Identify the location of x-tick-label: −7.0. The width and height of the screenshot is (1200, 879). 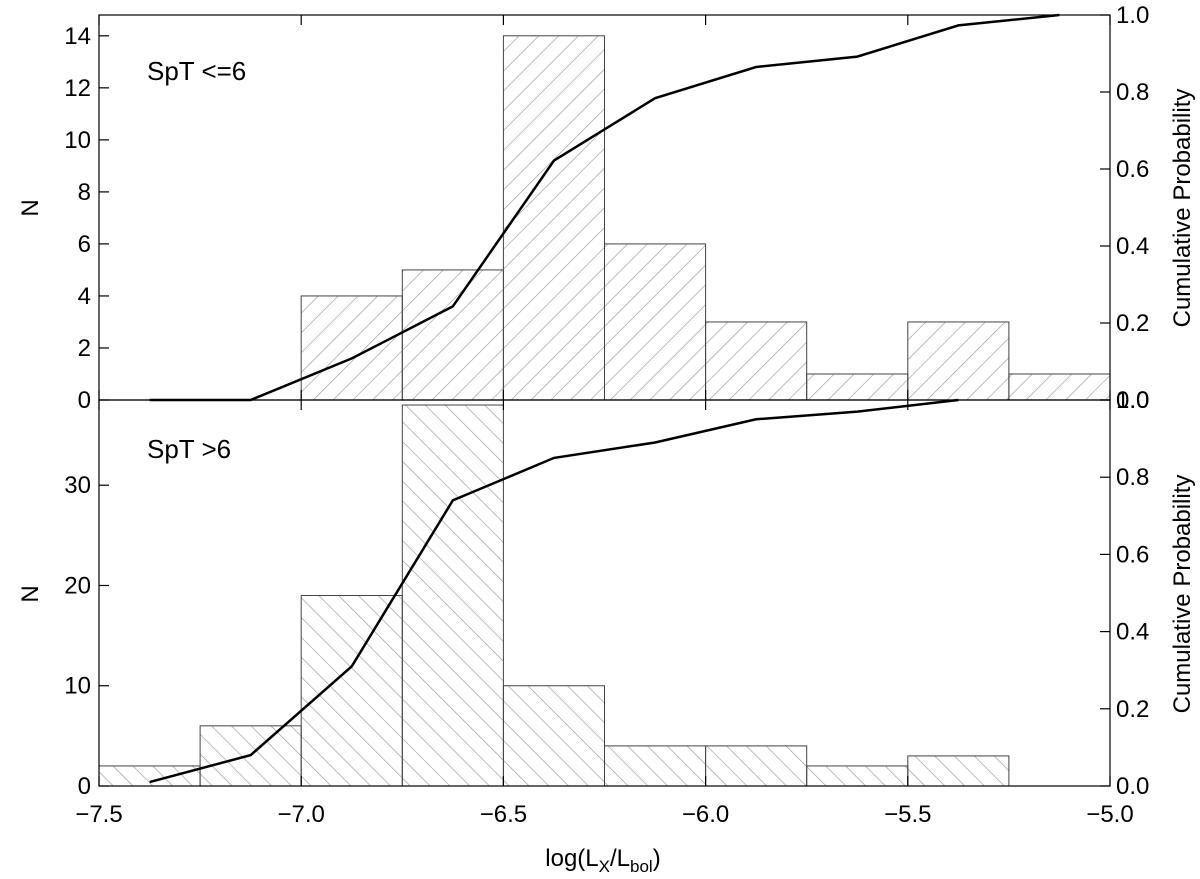
(301, 814).